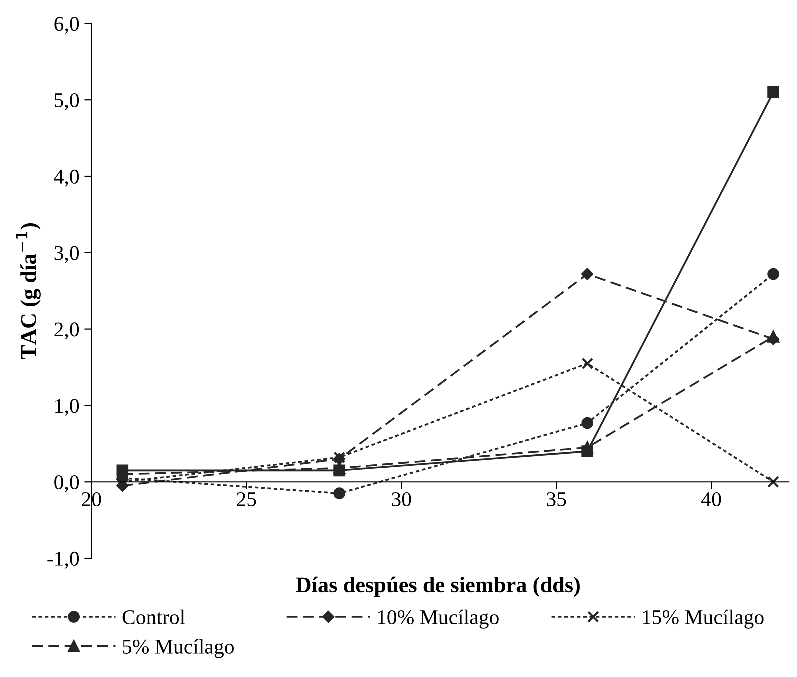  I want to click on y-tick-label: 1,0, so click(68, 407).